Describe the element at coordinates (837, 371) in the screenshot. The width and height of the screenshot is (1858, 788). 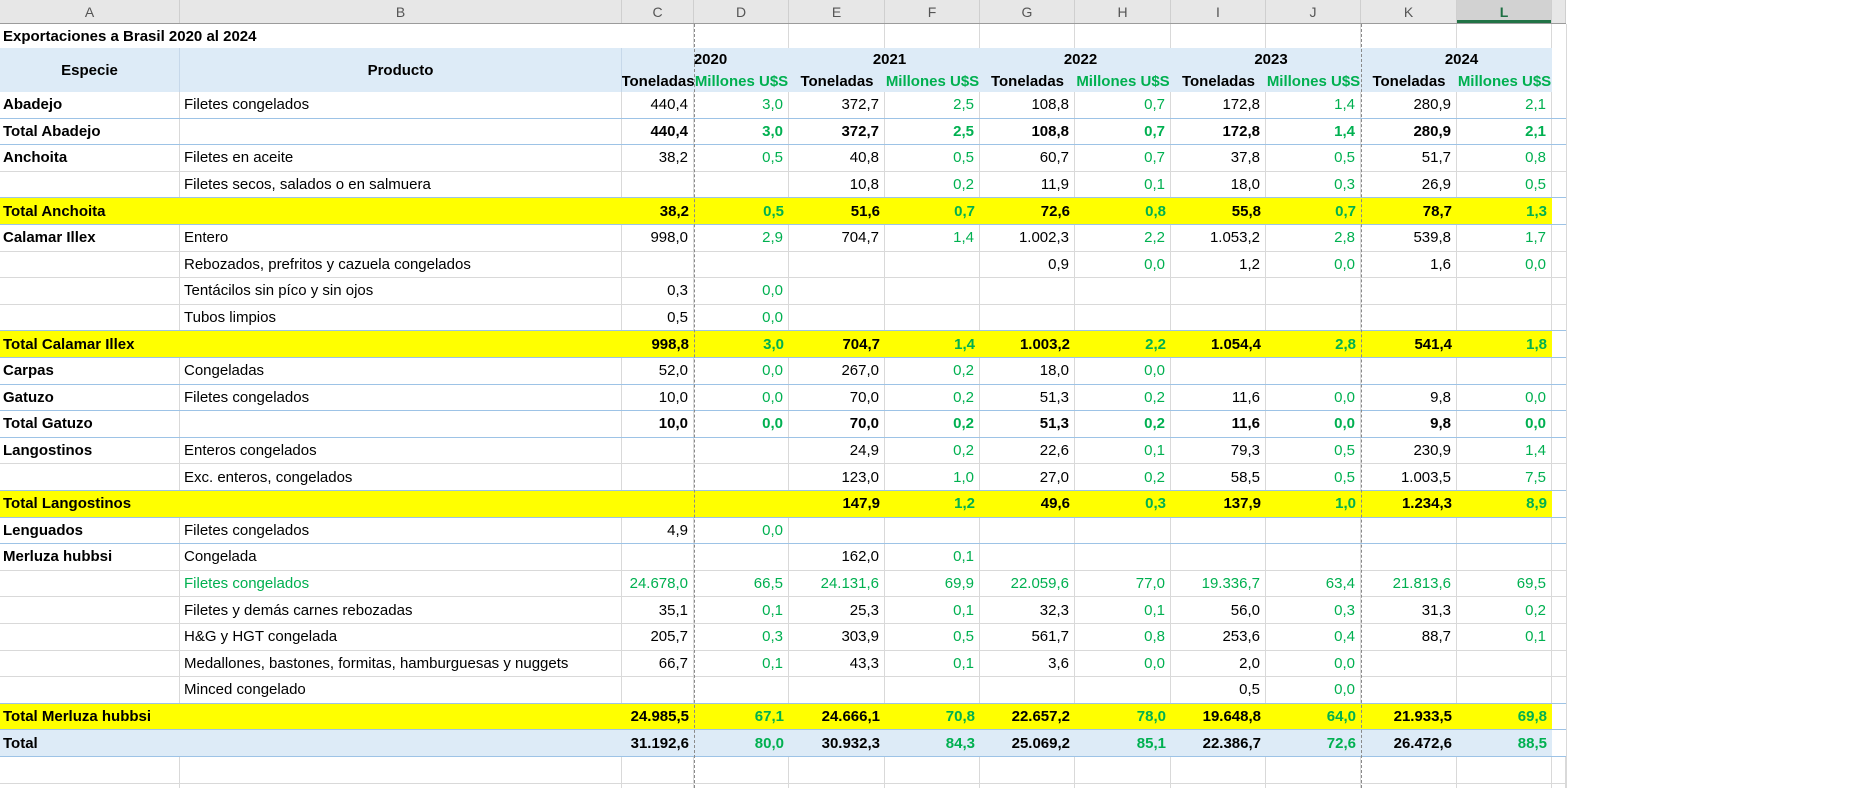
I see `cell-value: 267,0` at that location.